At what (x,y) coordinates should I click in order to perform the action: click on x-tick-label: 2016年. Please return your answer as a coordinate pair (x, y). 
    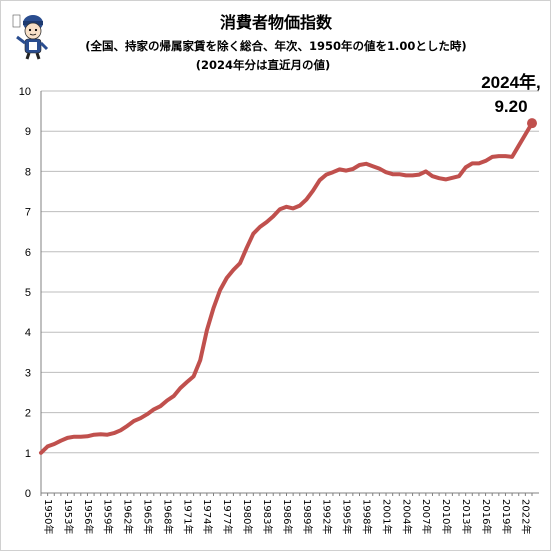
    Looking at the image, I should click on (486, 516).